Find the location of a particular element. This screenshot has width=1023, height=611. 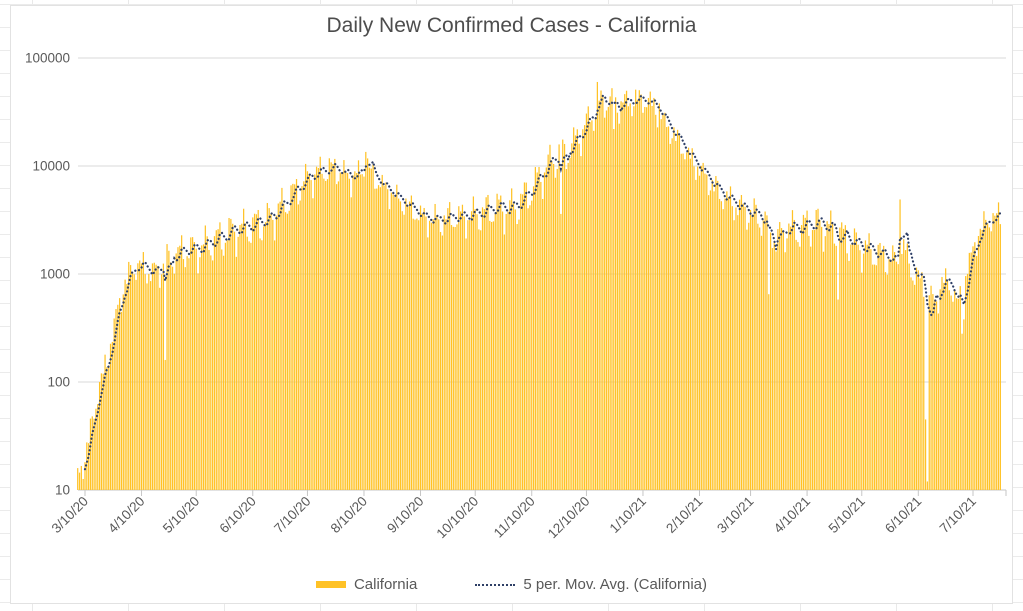

svg-text: 1000 is located at coordinates (55, 274).